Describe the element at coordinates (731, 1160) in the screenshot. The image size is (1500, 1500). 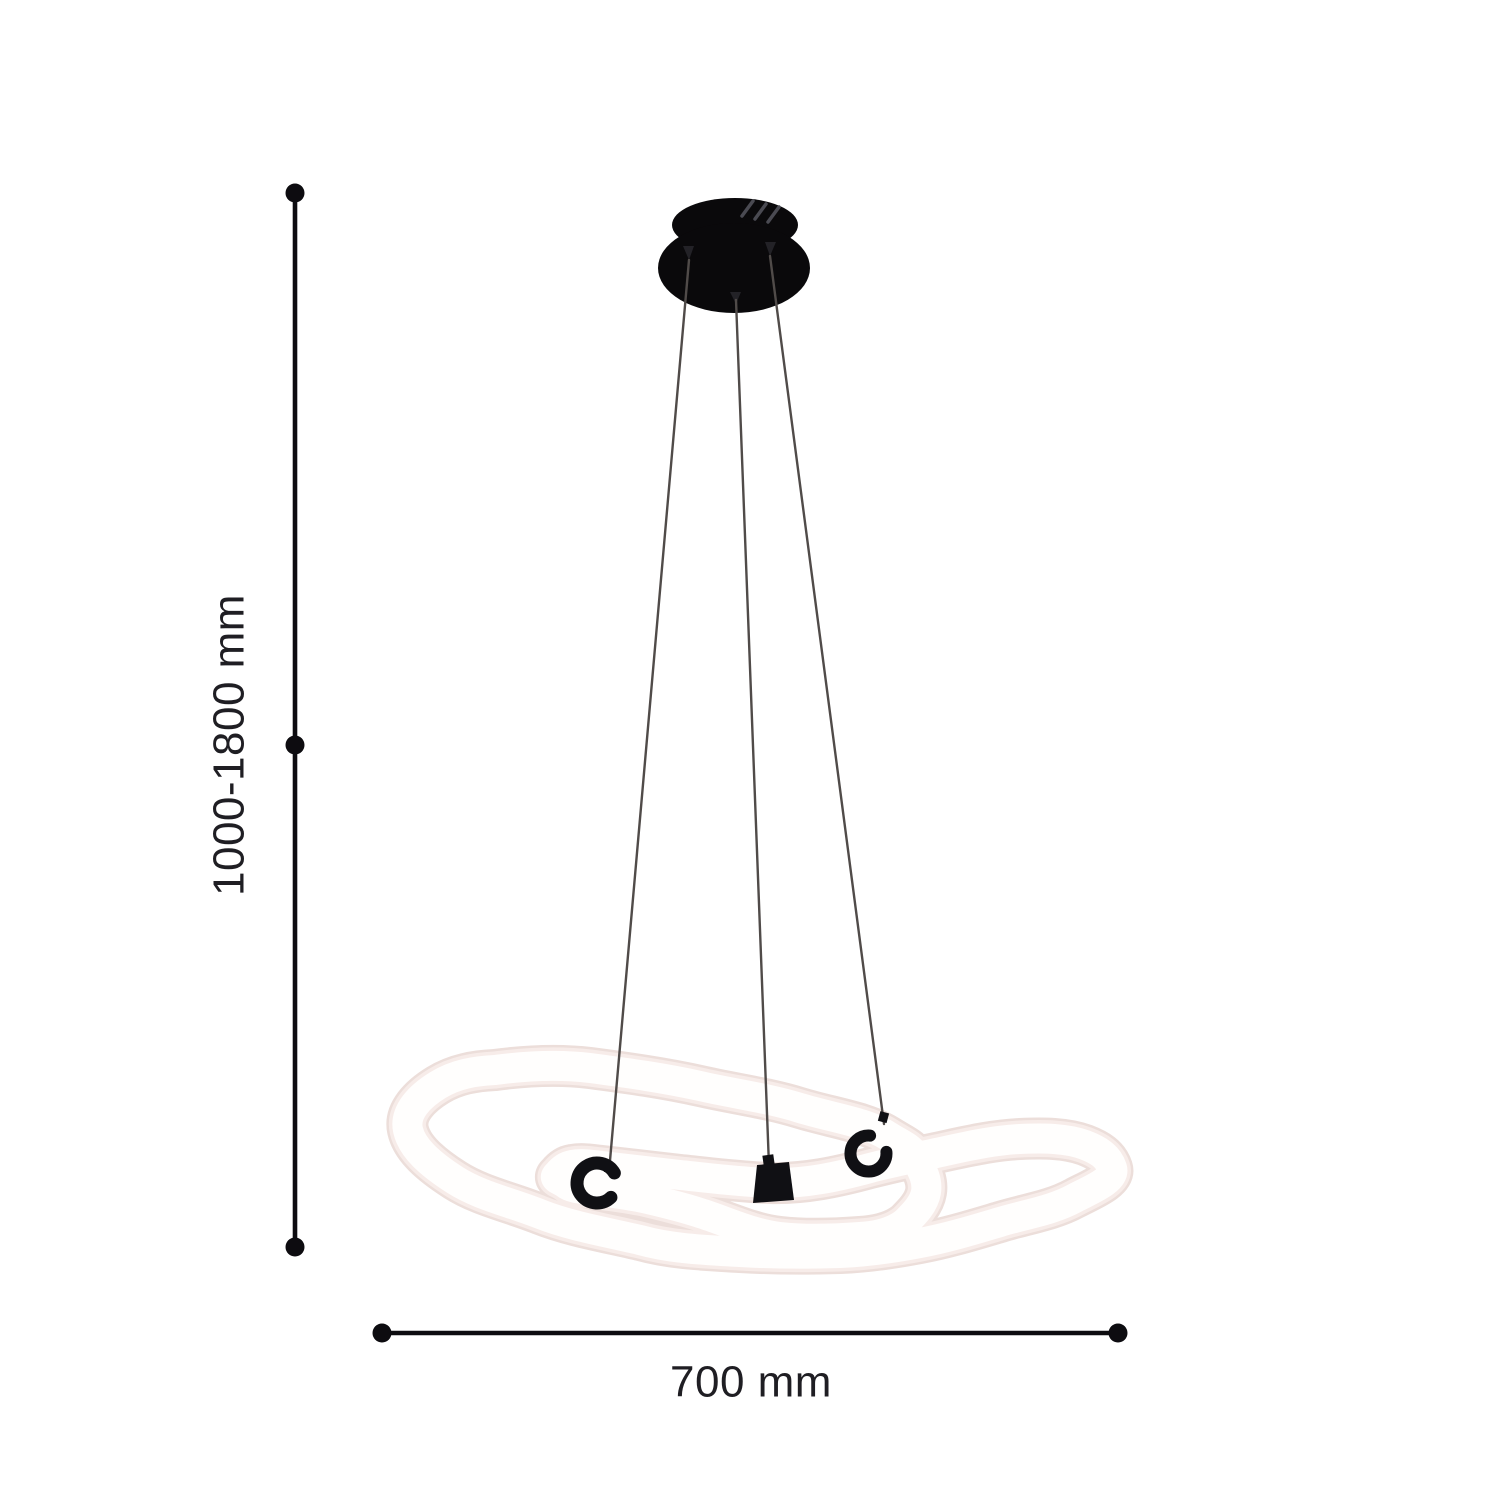
I see `tube-clamps` at that location.